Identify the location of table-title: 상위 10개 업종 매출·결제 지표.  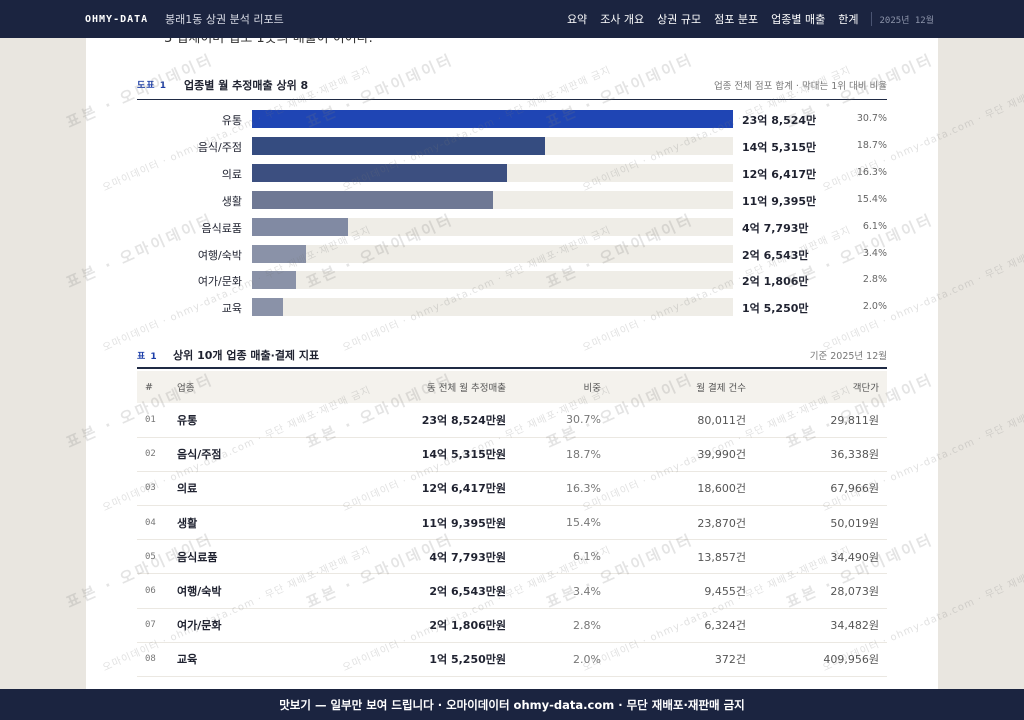
(246, 355).